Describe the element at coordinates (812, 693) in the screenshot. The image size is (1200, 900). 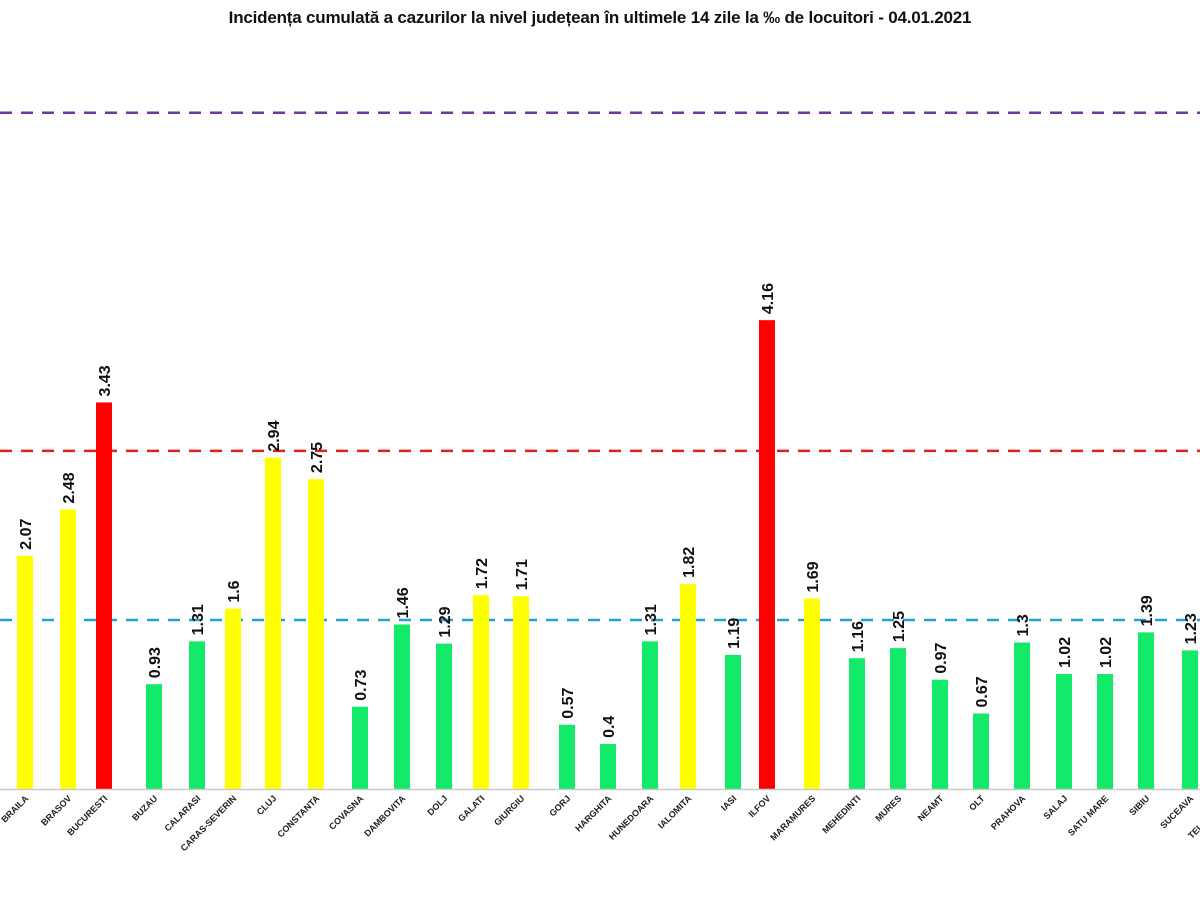
I see `bar-maramures` at that location.